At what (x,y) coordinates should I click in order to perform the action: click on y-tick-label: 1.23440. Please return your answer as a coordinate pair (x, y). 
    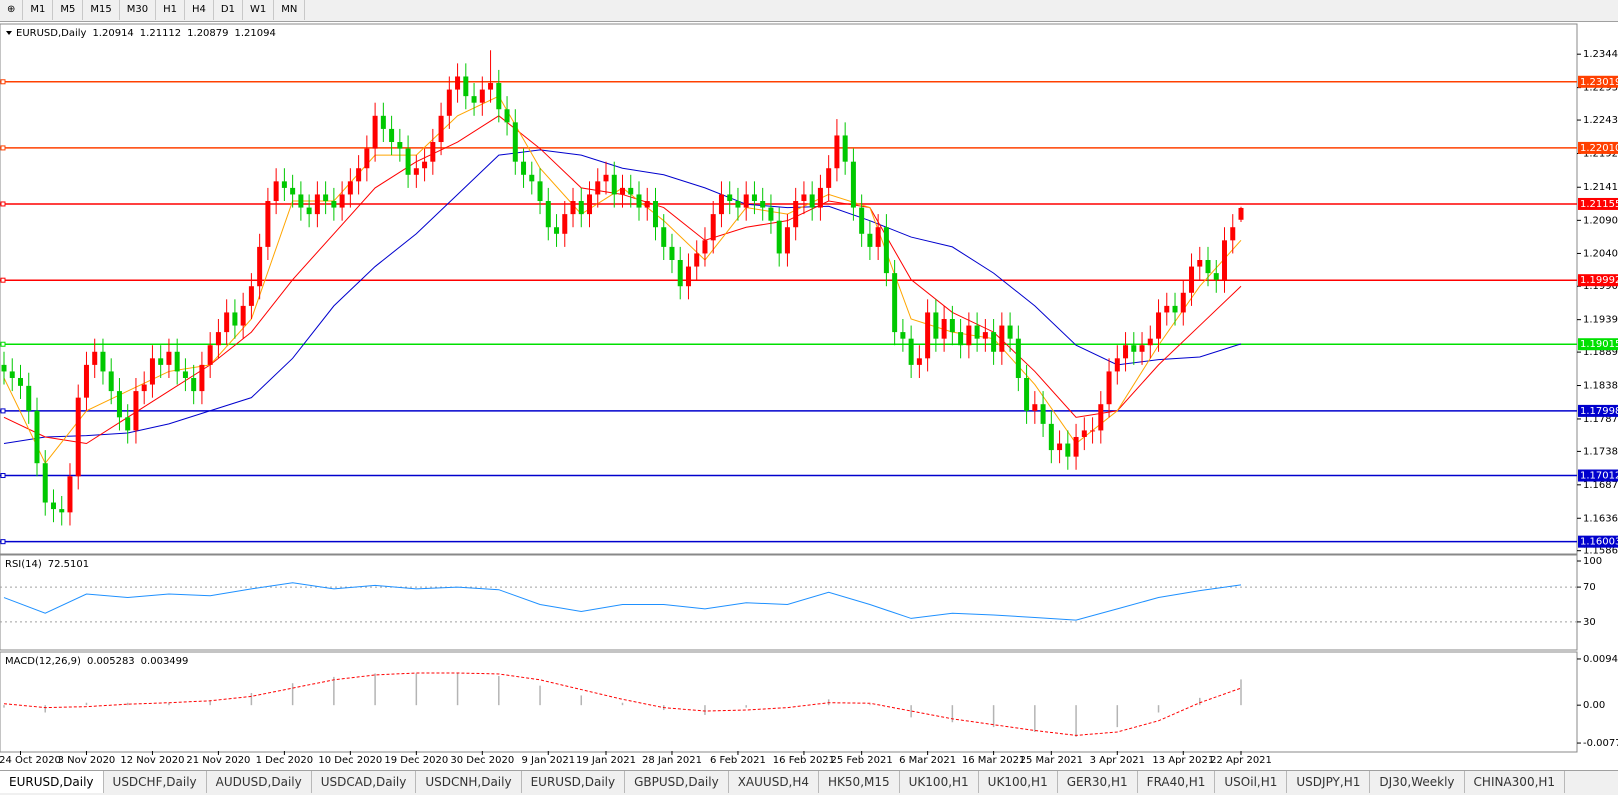
    Looking at the image, I should click on (1600, 54).